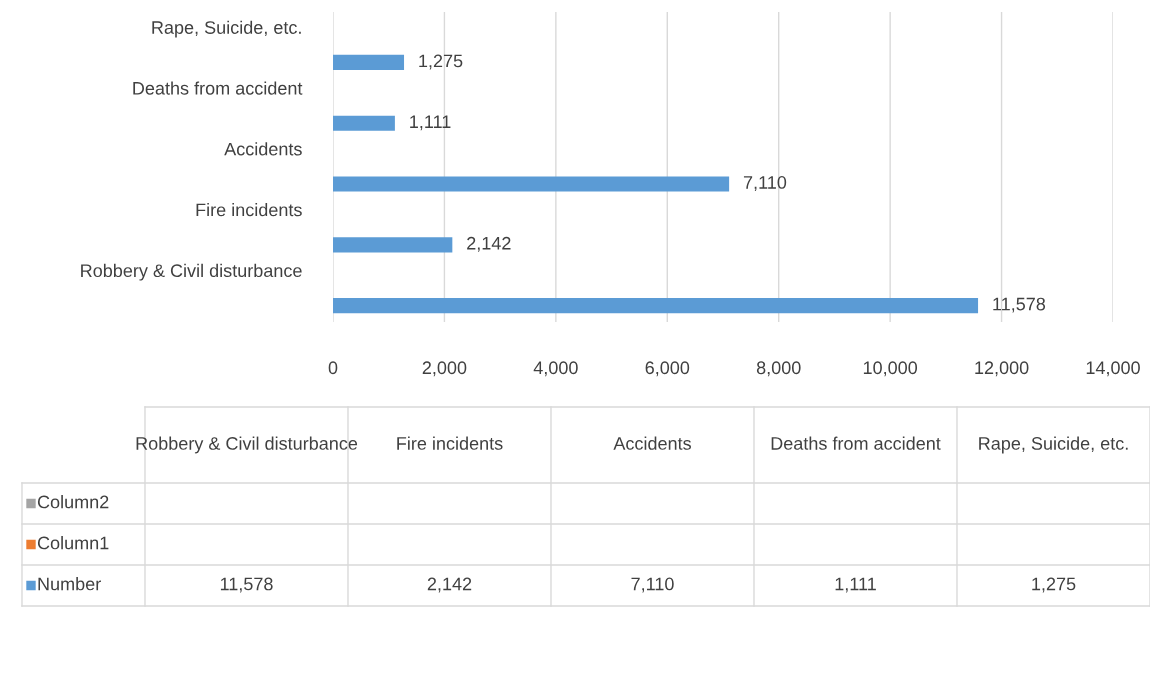  What do you see at coordinates (73, 543) in the screenshot?
I see `legend-label: Column1` at bounding box center [73, 543].